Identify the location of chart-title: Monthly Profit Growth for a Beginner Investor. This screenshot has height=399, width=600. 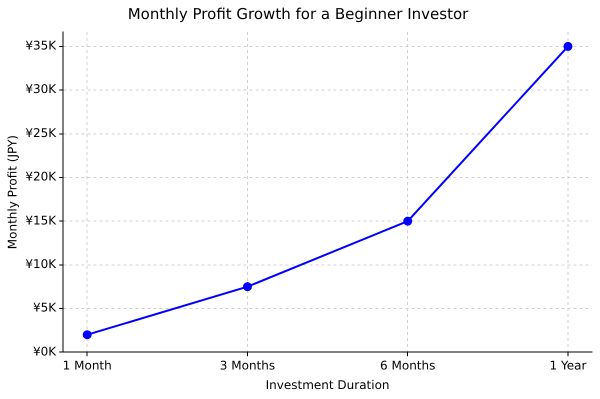
(299, 13).